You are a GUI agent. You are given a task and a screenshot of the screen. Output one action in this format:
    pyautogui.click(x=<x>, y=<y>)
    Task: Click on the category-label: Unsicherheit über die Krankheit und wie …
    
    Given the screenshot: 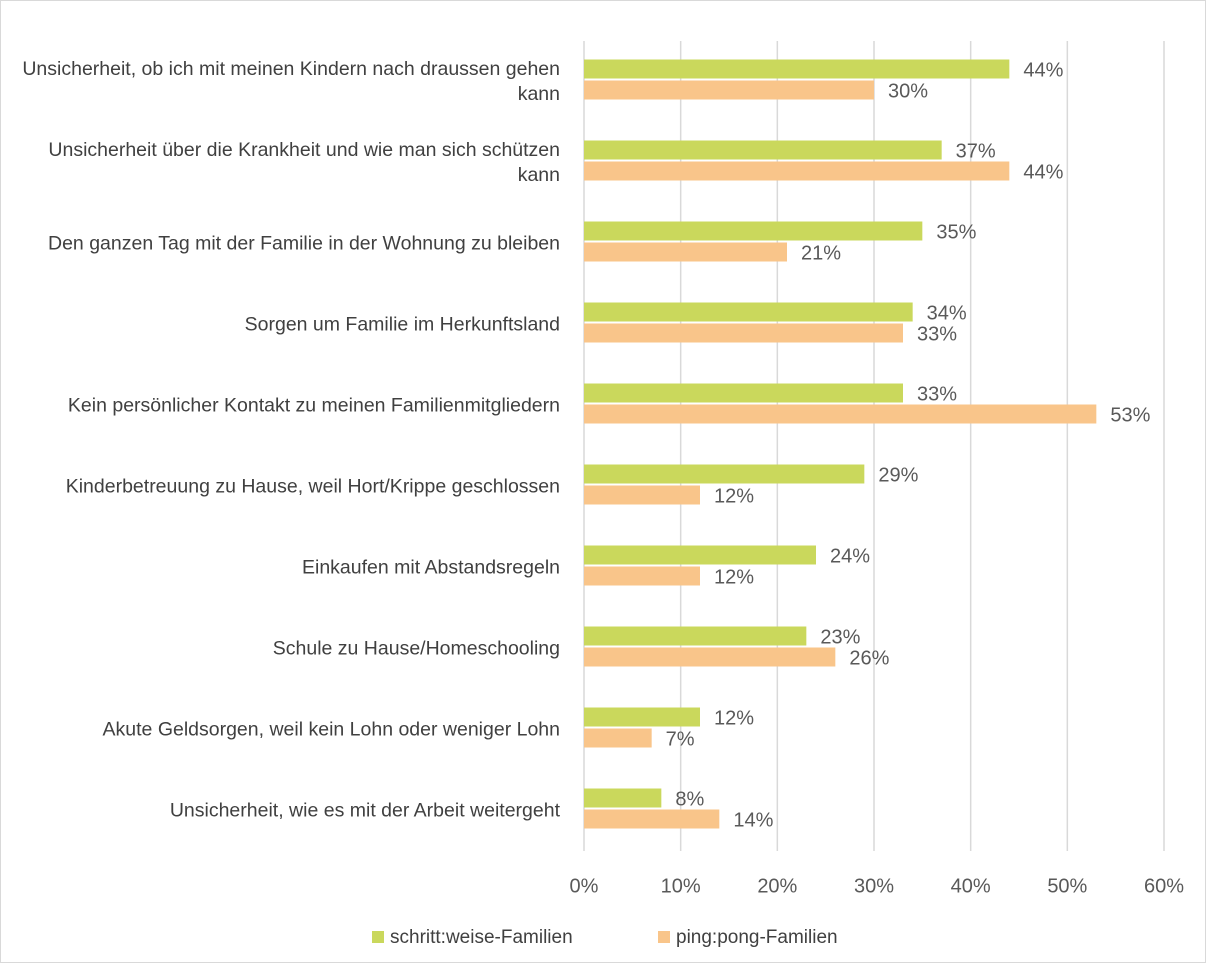 What is the action you would take?
    pyautogui.click(x=304, y=162)
    